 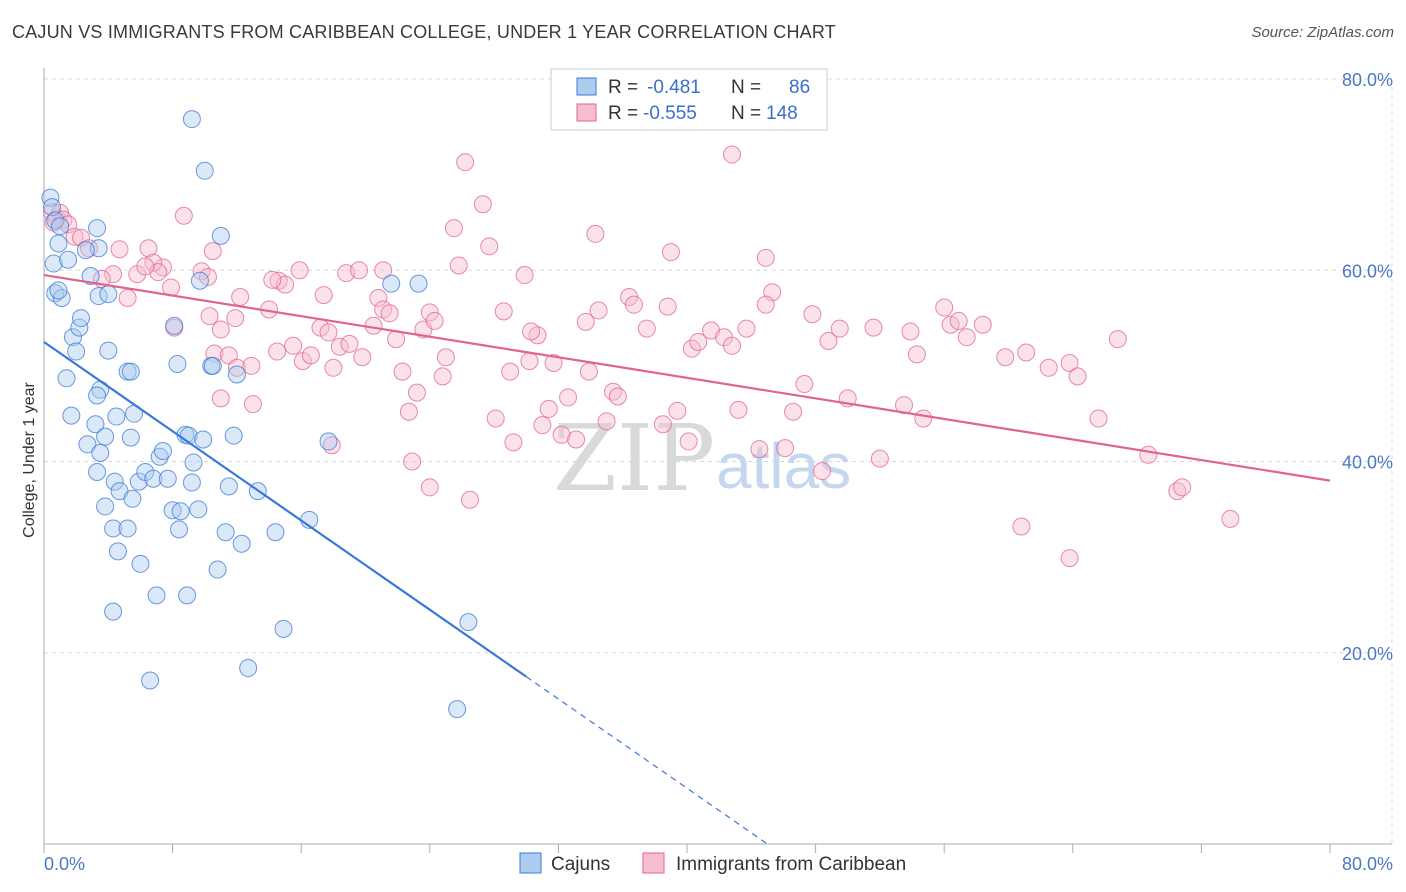 What do you see at coordinates (586, 86) in the screenshot?
I see `legend-swatch-cajuns` at bounding box center [586, 86].